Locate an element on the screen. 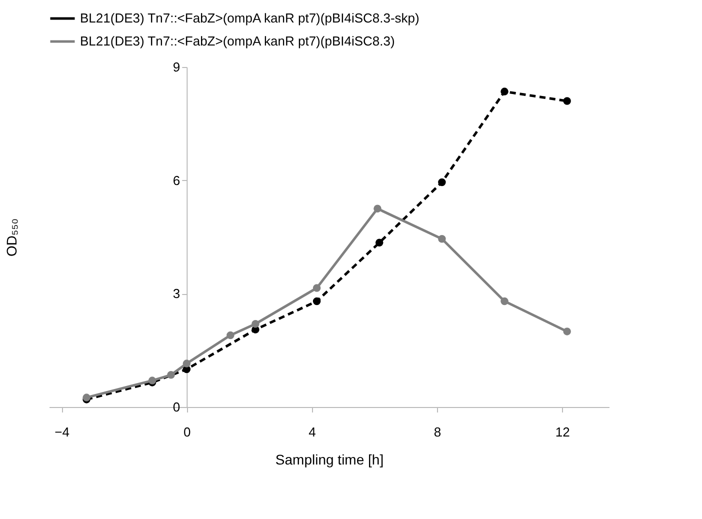 The width and height of the screenshot is (702, 519). x-tick-label: 8 is located at coordinates (438, 432).